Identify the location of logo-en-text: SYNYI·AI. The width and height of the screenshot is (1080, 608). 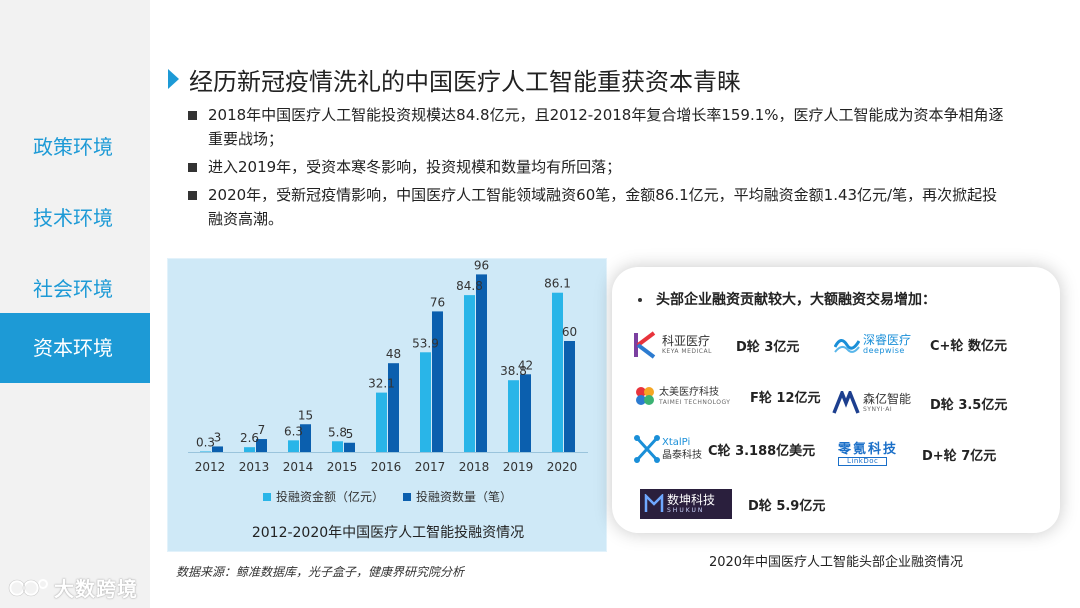
(878, 409).